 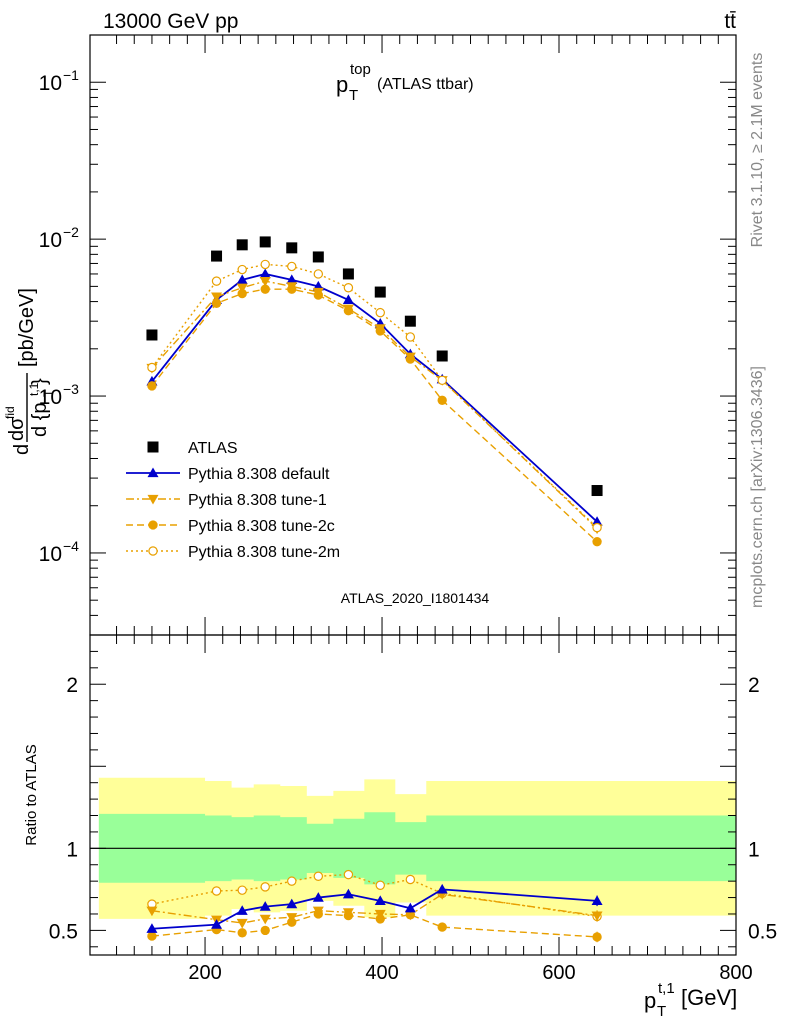 I want to click on legend-item-pythia-8-308-tune-2c: Pythia 8.308 tune-2c, so click(x=230, y=526).